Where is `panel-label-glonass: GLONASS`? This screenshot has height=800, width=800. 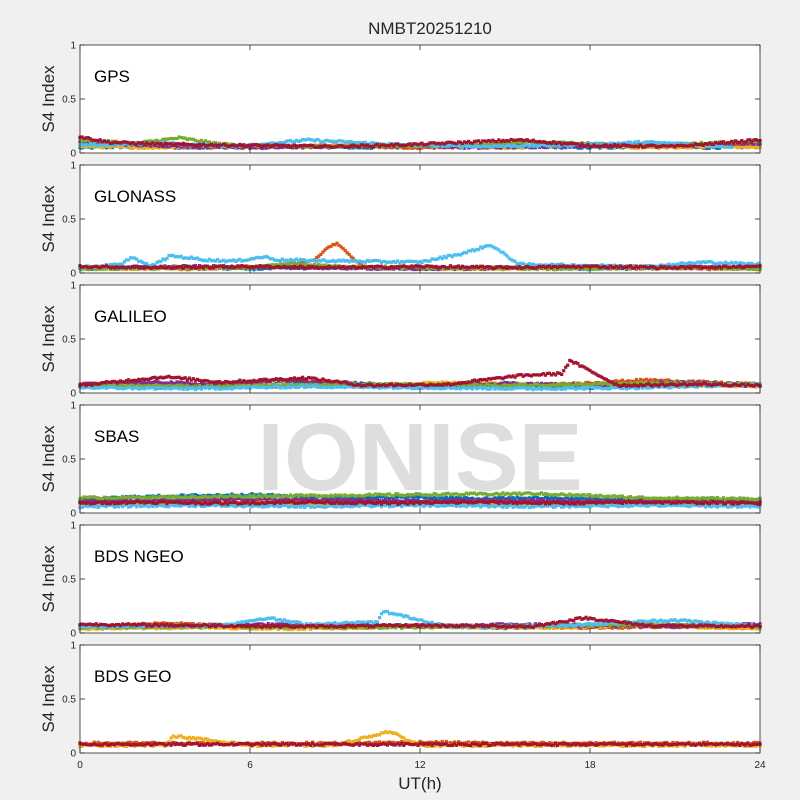 panel-label-glonass: GLONASS is located at coordinates (135, 196).